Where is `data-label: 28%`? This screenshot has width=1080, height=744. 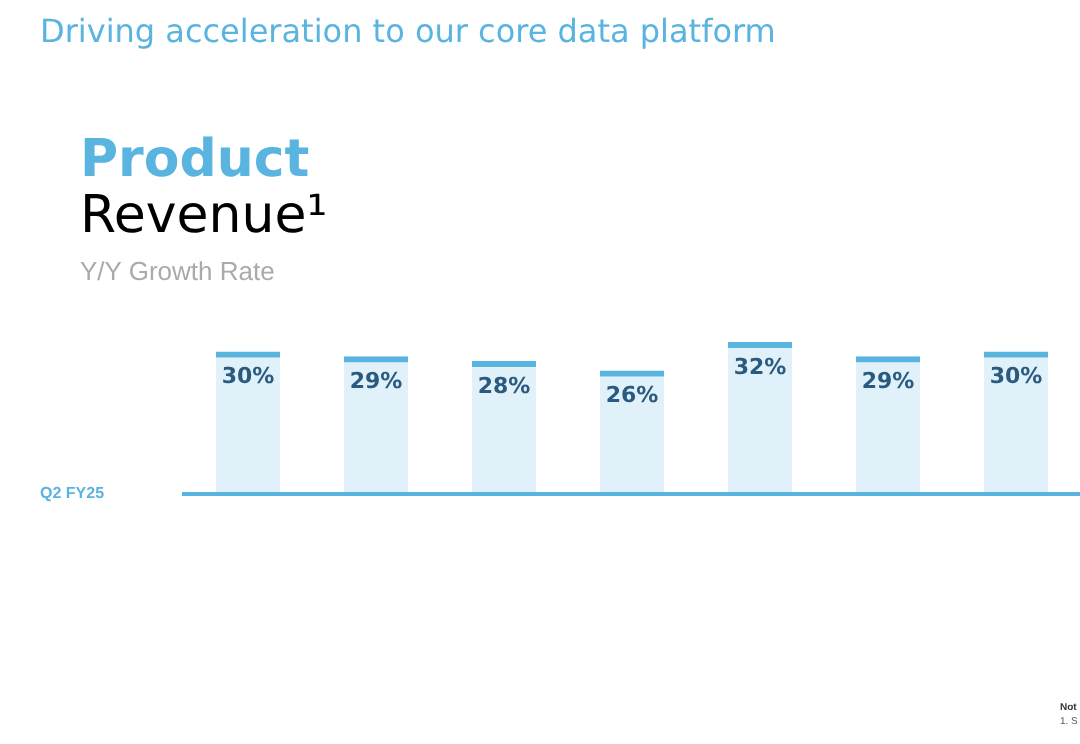
data-label: 28% is located at coordinates (504, 385).